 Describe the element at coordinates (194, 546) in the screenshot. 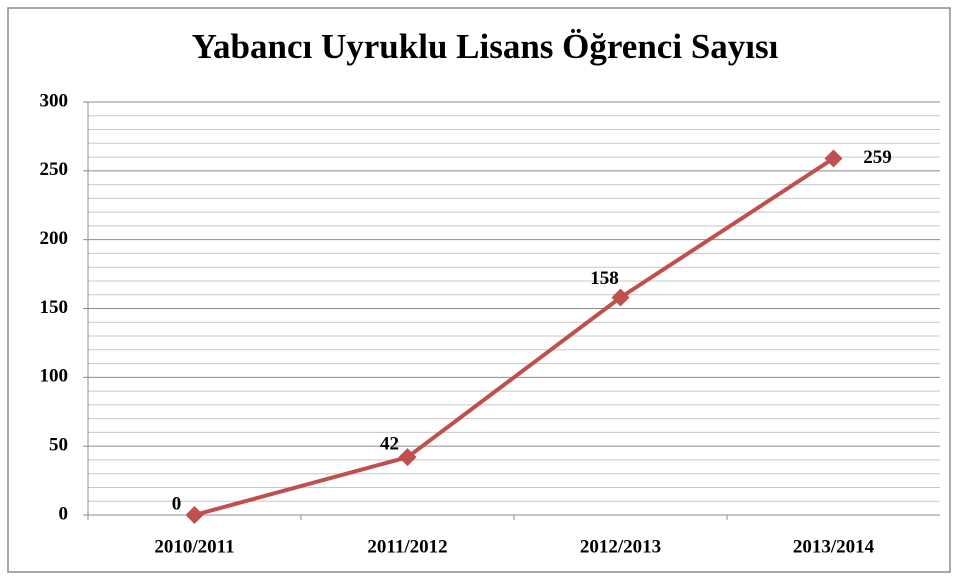

I see `x-tick-label: 2010/2011` at that location.